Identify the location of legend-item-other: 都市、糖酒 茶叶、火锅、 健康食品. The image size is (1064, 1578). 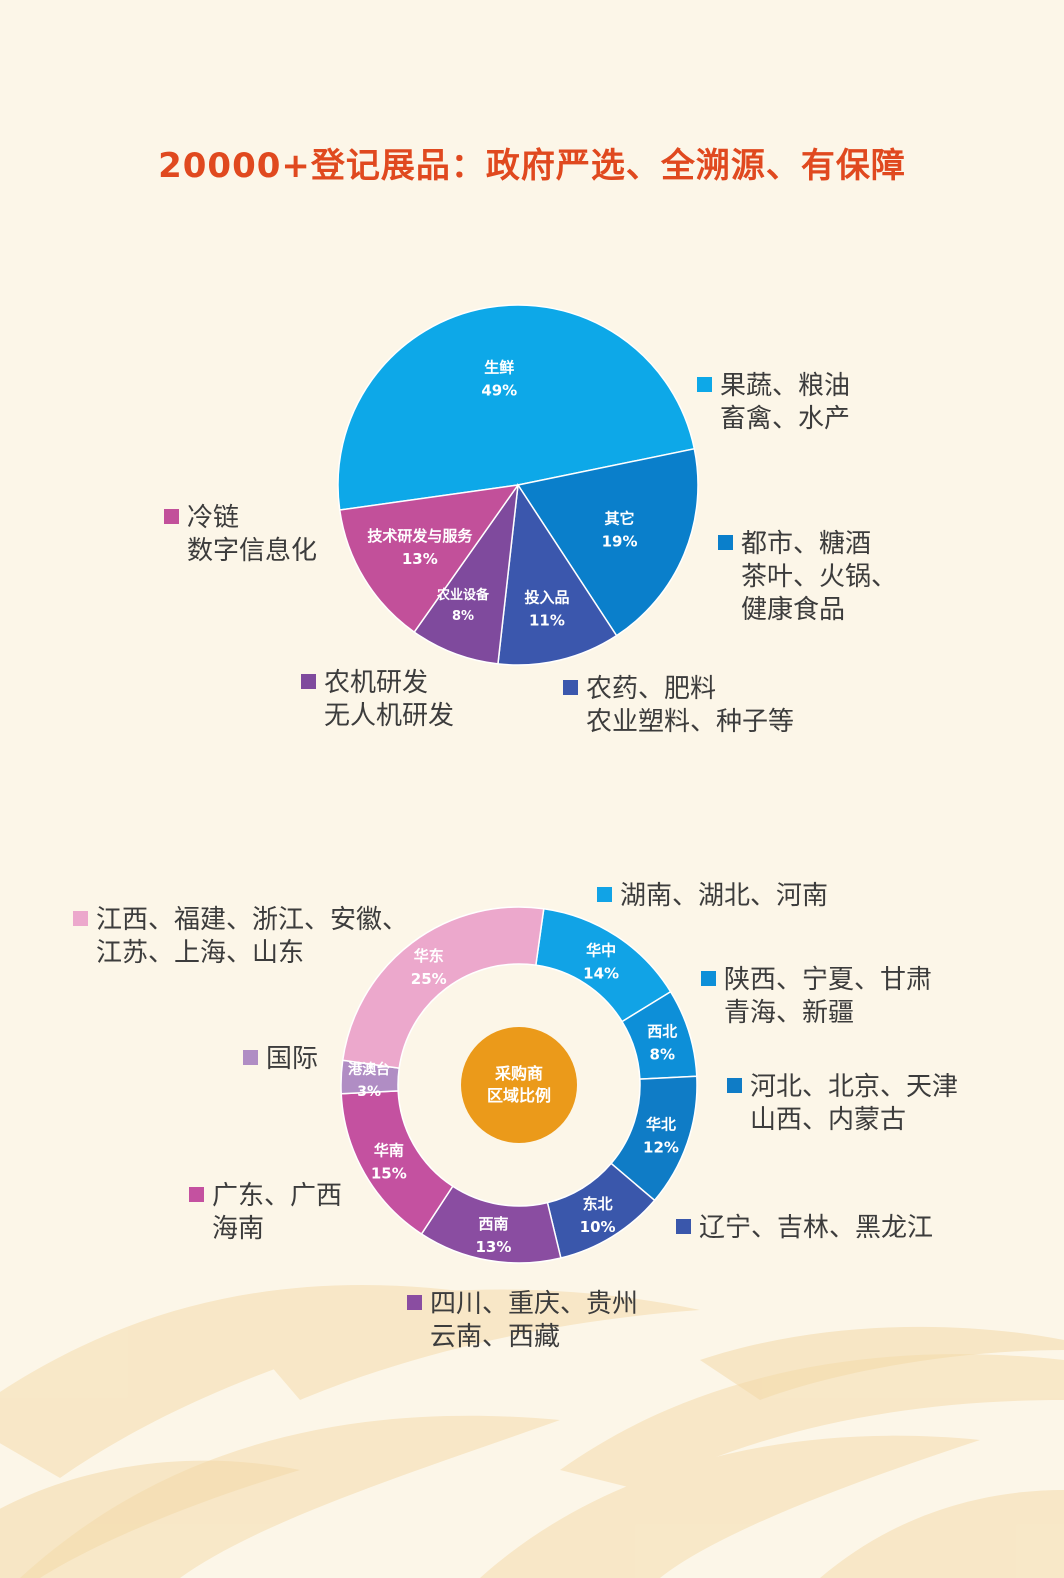
(807, 577).